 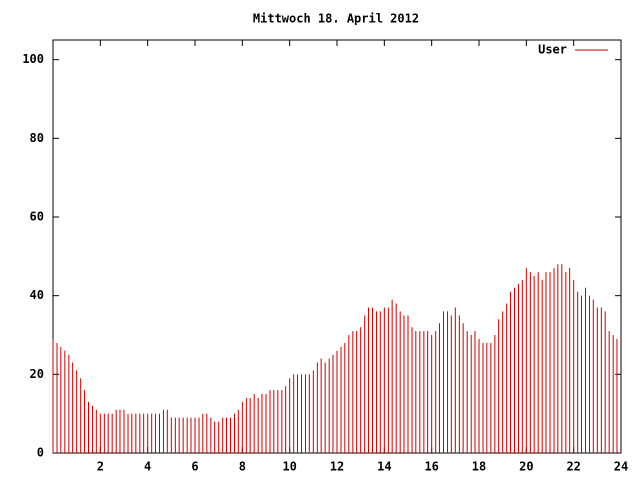 What do you see at coordinates (40, 453) in the screenshot?
I see `y-tick-label: 0` at bounding box center [40, 453].